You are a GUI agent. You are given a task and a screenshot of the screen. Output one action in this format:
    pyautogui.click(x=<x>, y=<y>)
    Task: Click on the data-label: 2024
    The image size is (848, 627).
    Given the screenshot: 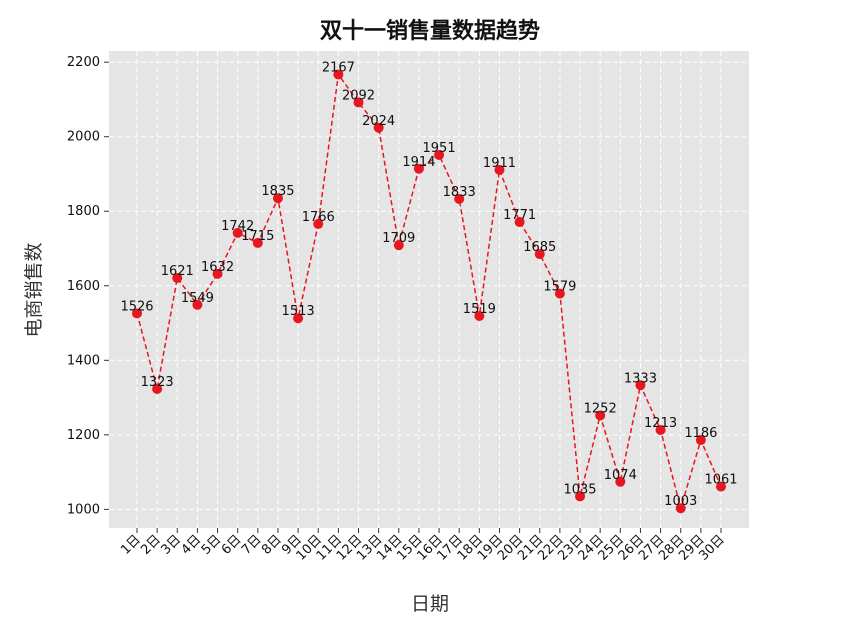 What is the action you would take?
    pyautogui.click(x=378, y=121)
    